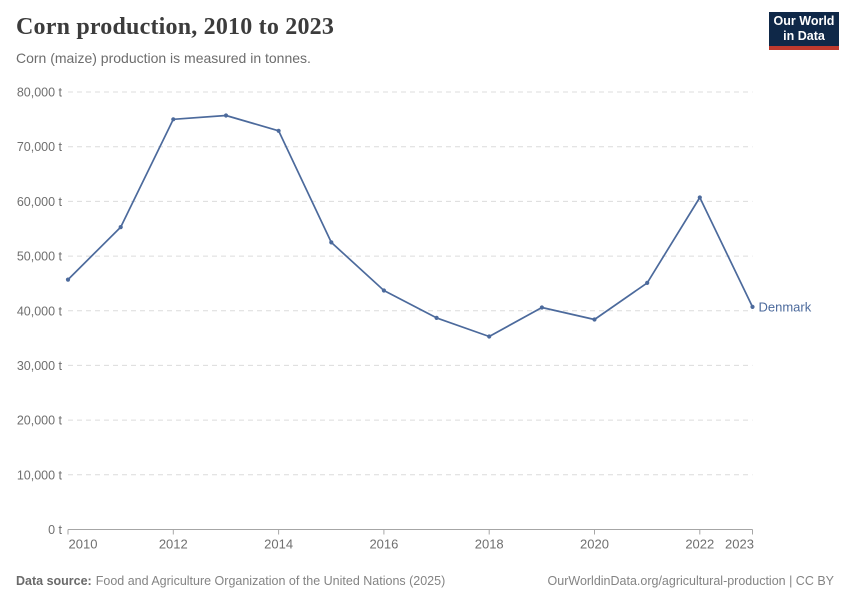 The height and width of the screenshot is (600, 850). What do you see at coordinates (594, 319) in the screenshot?
I see `data-point-2020` at bounding box center [594, 319].